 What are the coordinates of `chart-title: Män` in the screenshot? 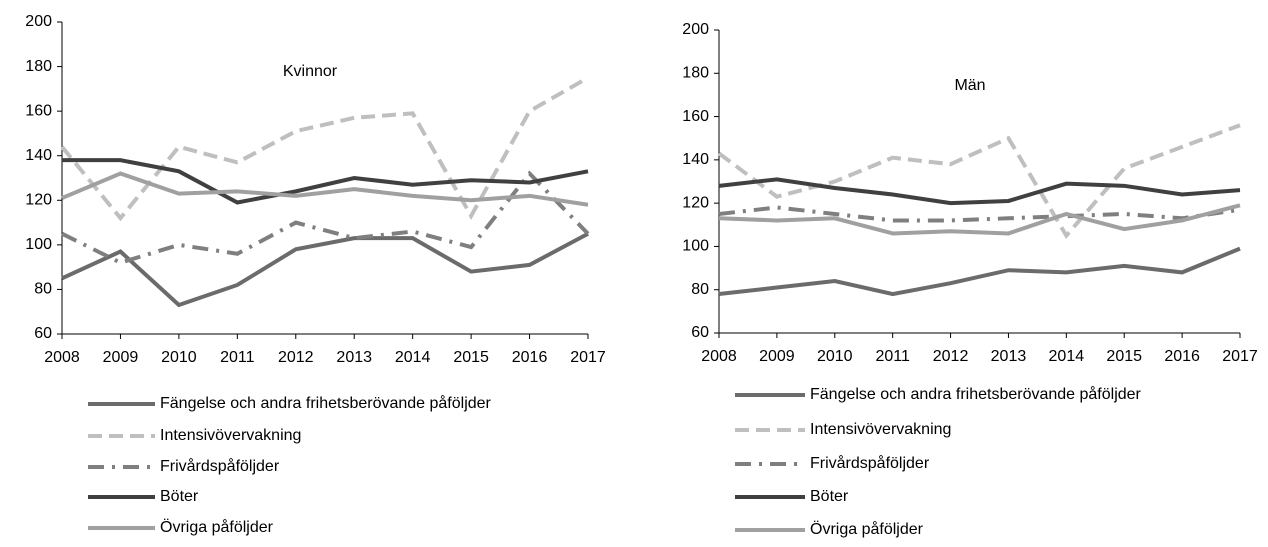 It's located at (969, 85).